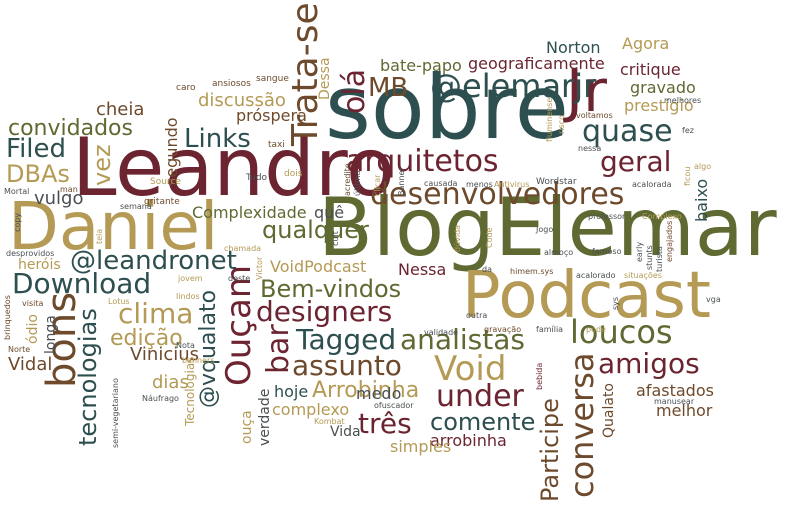  What do you see at coordinates (171, 151) in the screenshot?
I see `word-segundo: segundo` at bounding box center [171, 151].